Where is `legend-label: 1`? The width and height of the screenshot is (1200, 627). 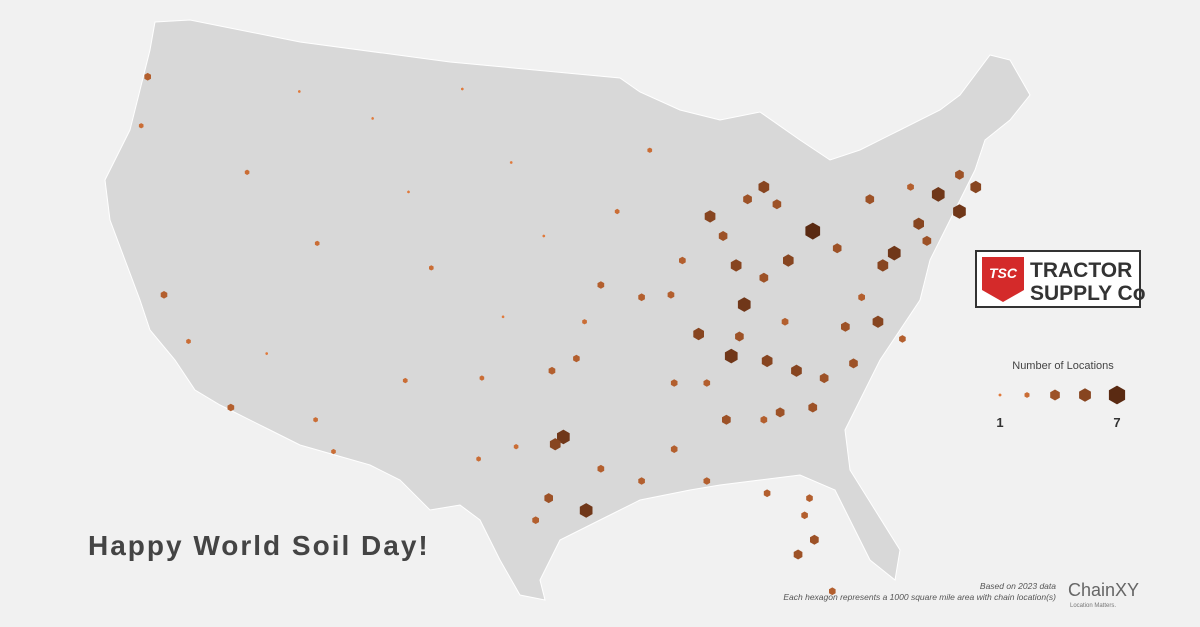 legend-label: 1 is located at coordinates (999, 422).